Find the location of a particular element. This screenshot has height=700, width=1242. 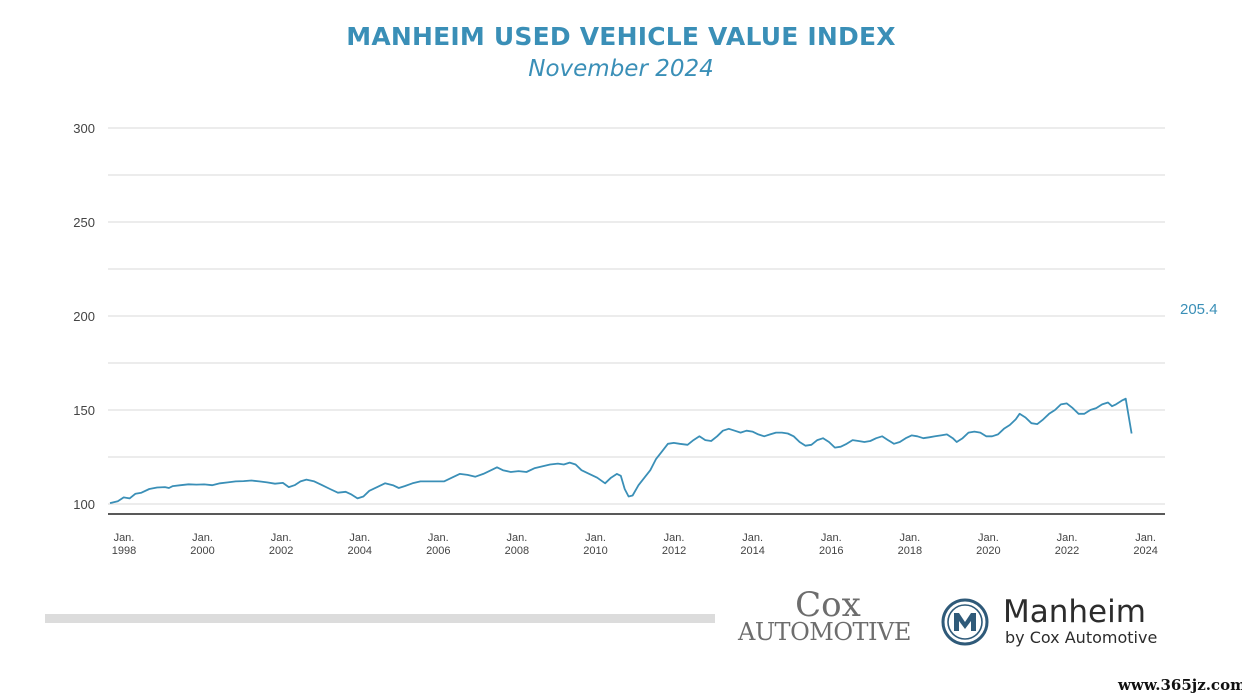

end-value-label: 205.4 is located at coordinates (1199, 309).